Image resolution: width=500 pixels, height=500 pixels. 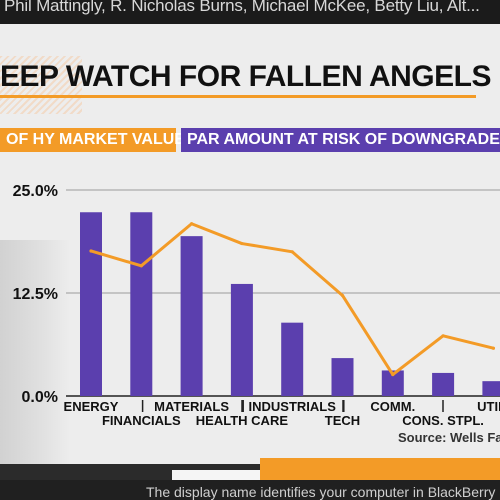 I want to click on title-underline, so click(x=238, y=96).